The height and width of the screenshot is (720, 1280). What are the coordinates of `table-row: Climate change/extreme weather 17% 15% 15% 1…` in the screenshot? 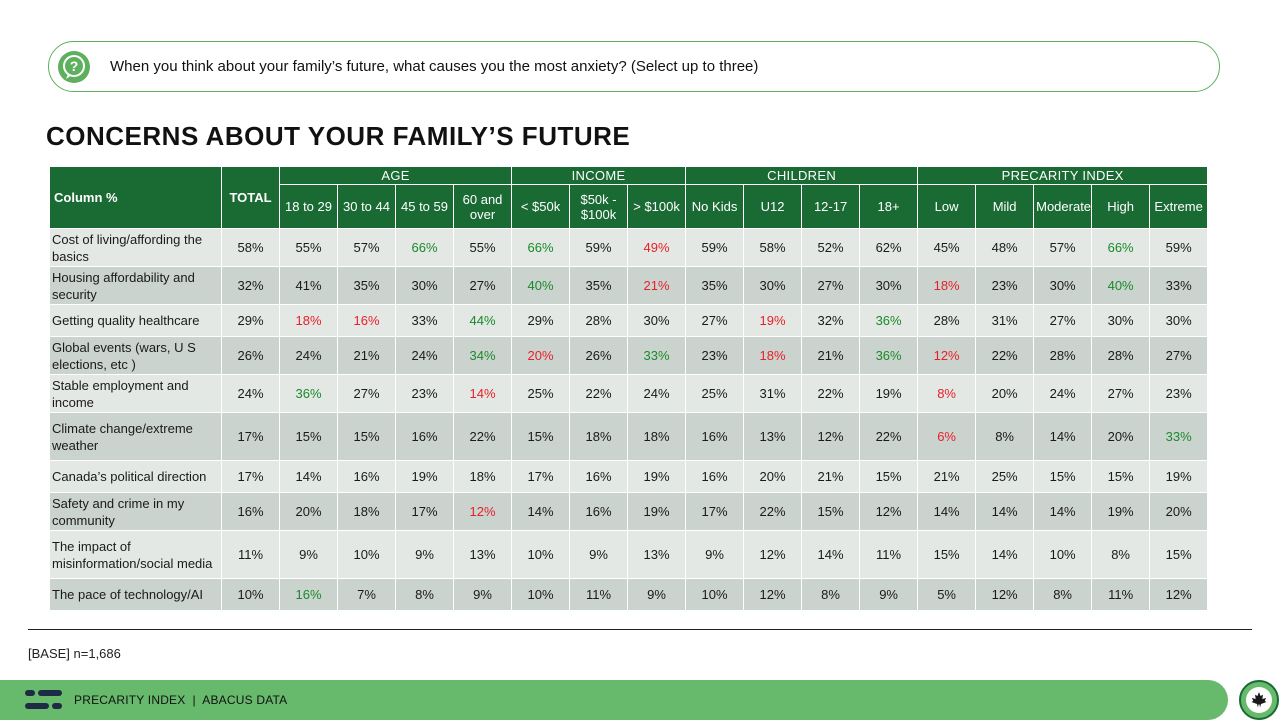 It's located at (657, 436).